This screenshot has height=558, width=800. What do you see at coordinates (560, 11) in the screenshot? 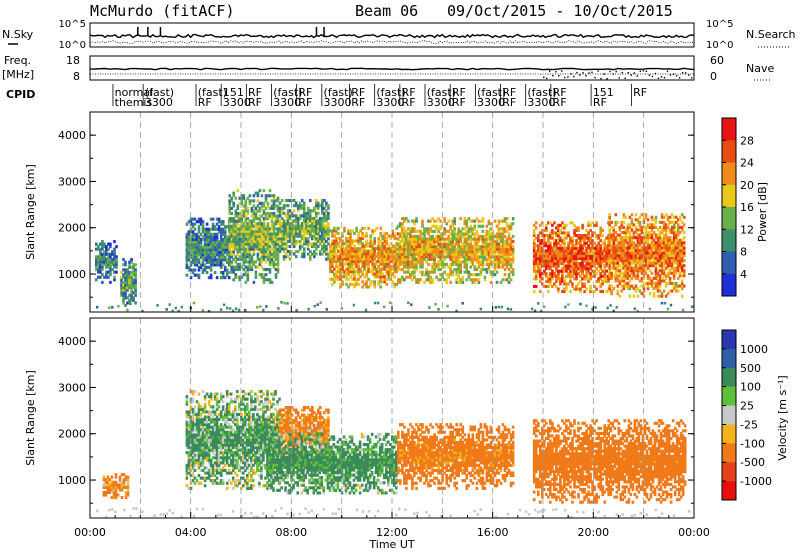
I see `date-range: 09/Oct/2015 - 10/Oct/2015` at bounding box center [560, 11].